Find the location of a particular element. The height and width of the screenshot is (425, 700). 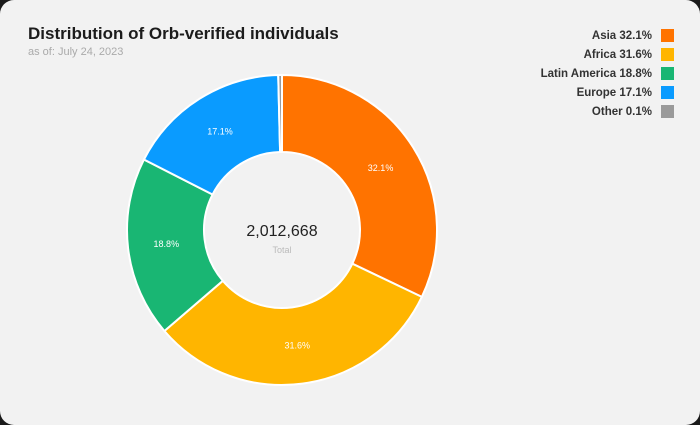

slice-africa is located at coordinates (293, 324).